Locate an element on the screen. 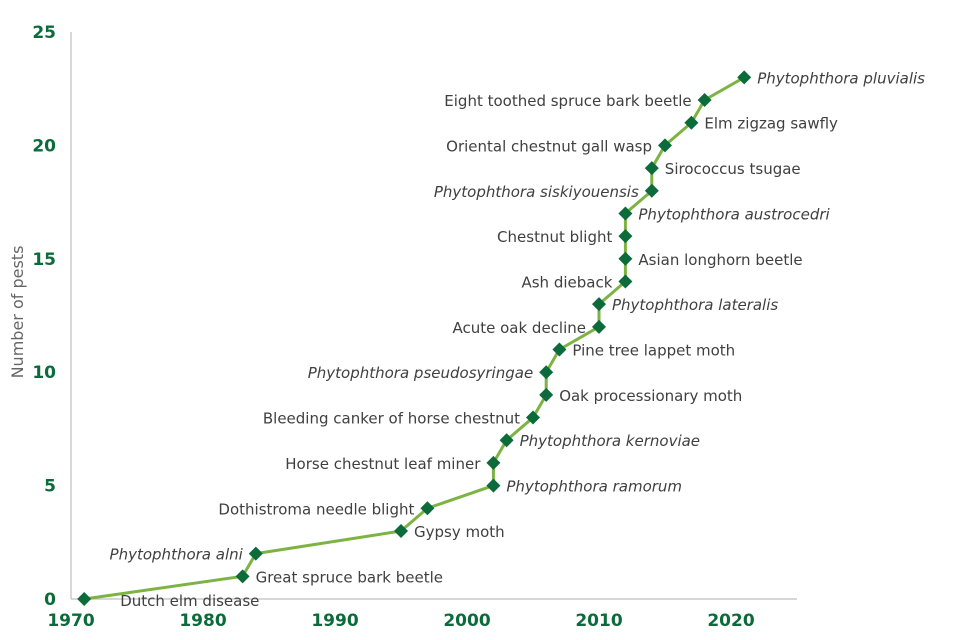 The height and width of the screenshot is (640, 960). point-label: Chestnut blight is located at coordinates (554, 237).